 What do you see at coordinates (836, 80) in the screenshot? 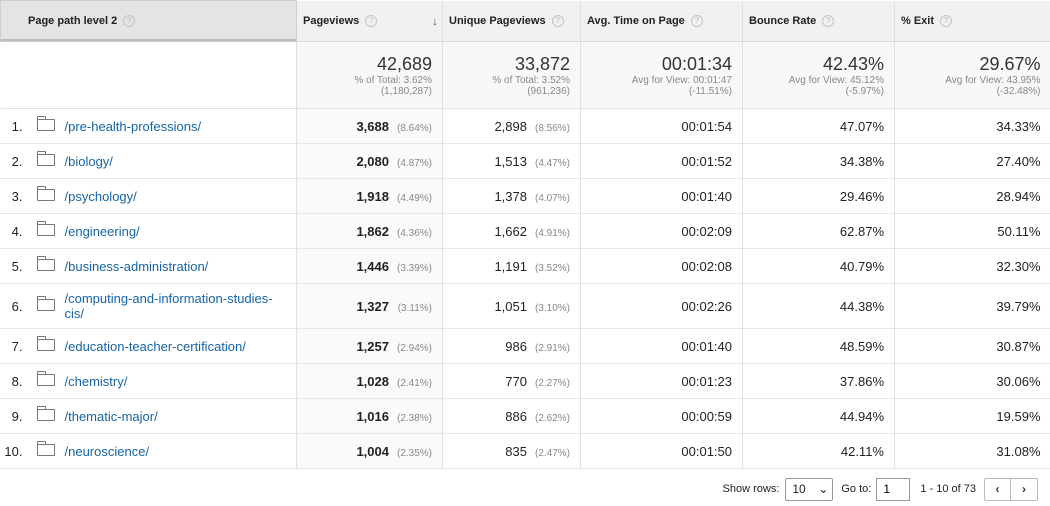
I see `total-detail: Avg for View: 45.12%` at bounding box center [836, 80].